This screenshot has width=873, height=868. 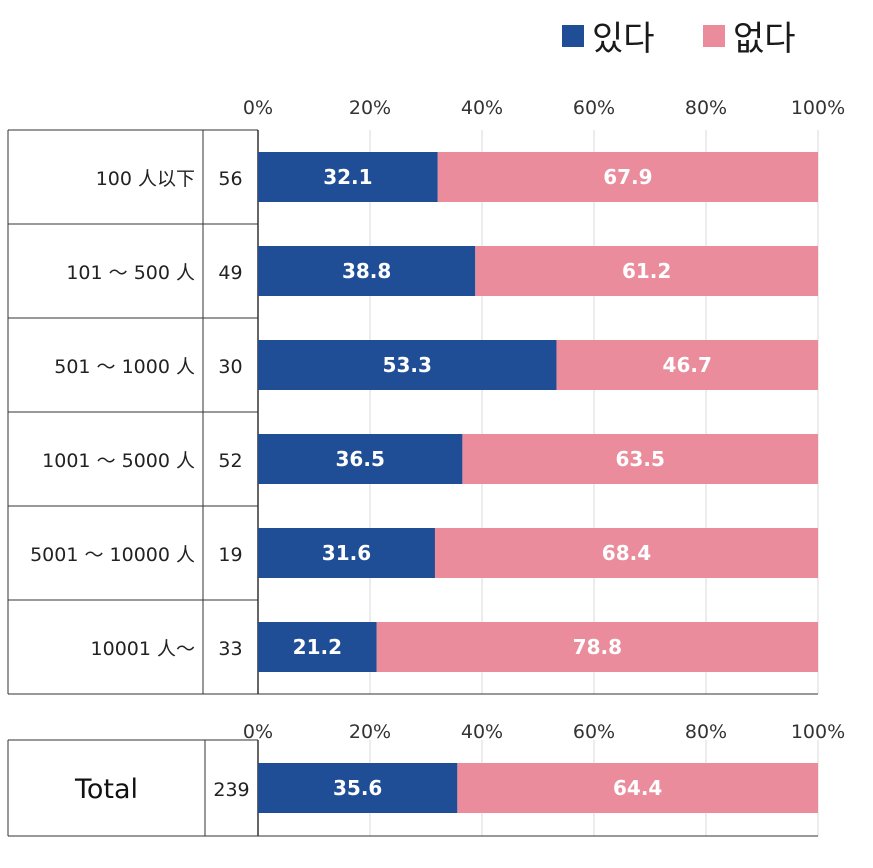 I want to click on legend-label-no: 없다, so click(x=764, y=39).